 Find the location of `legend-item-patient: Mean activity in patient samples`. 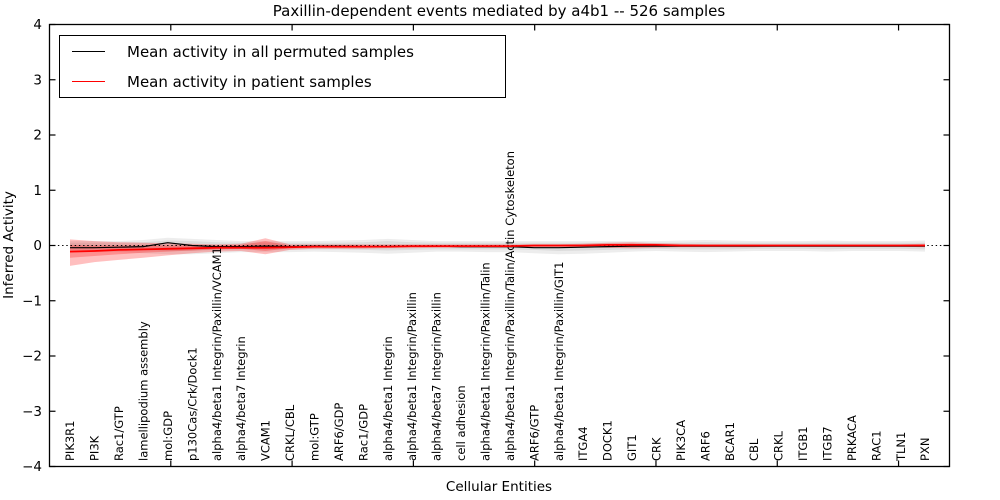

legend-item-patient: Mean activity in patient samples is located at coordinates (282, 82).